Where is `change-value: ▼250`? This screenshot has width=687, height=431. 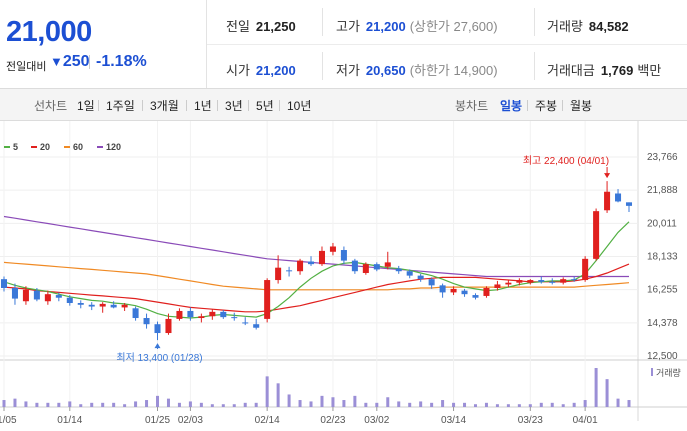
change-value: ▼250 is located at coordinates (70, 62).